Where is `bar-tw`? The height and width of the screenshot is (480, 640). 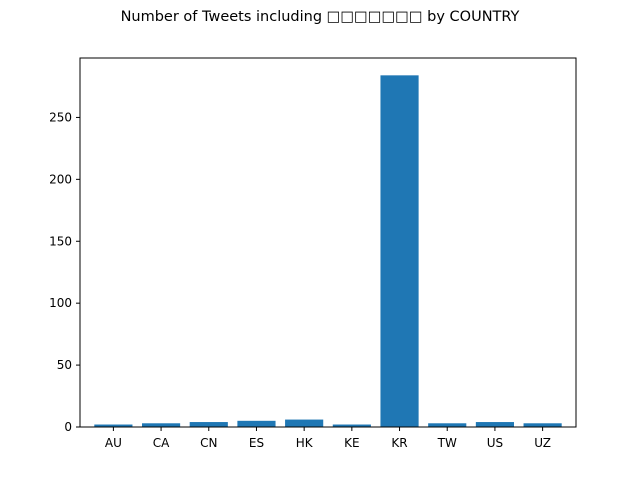
bar-tw is located at coordinates (447, 425).